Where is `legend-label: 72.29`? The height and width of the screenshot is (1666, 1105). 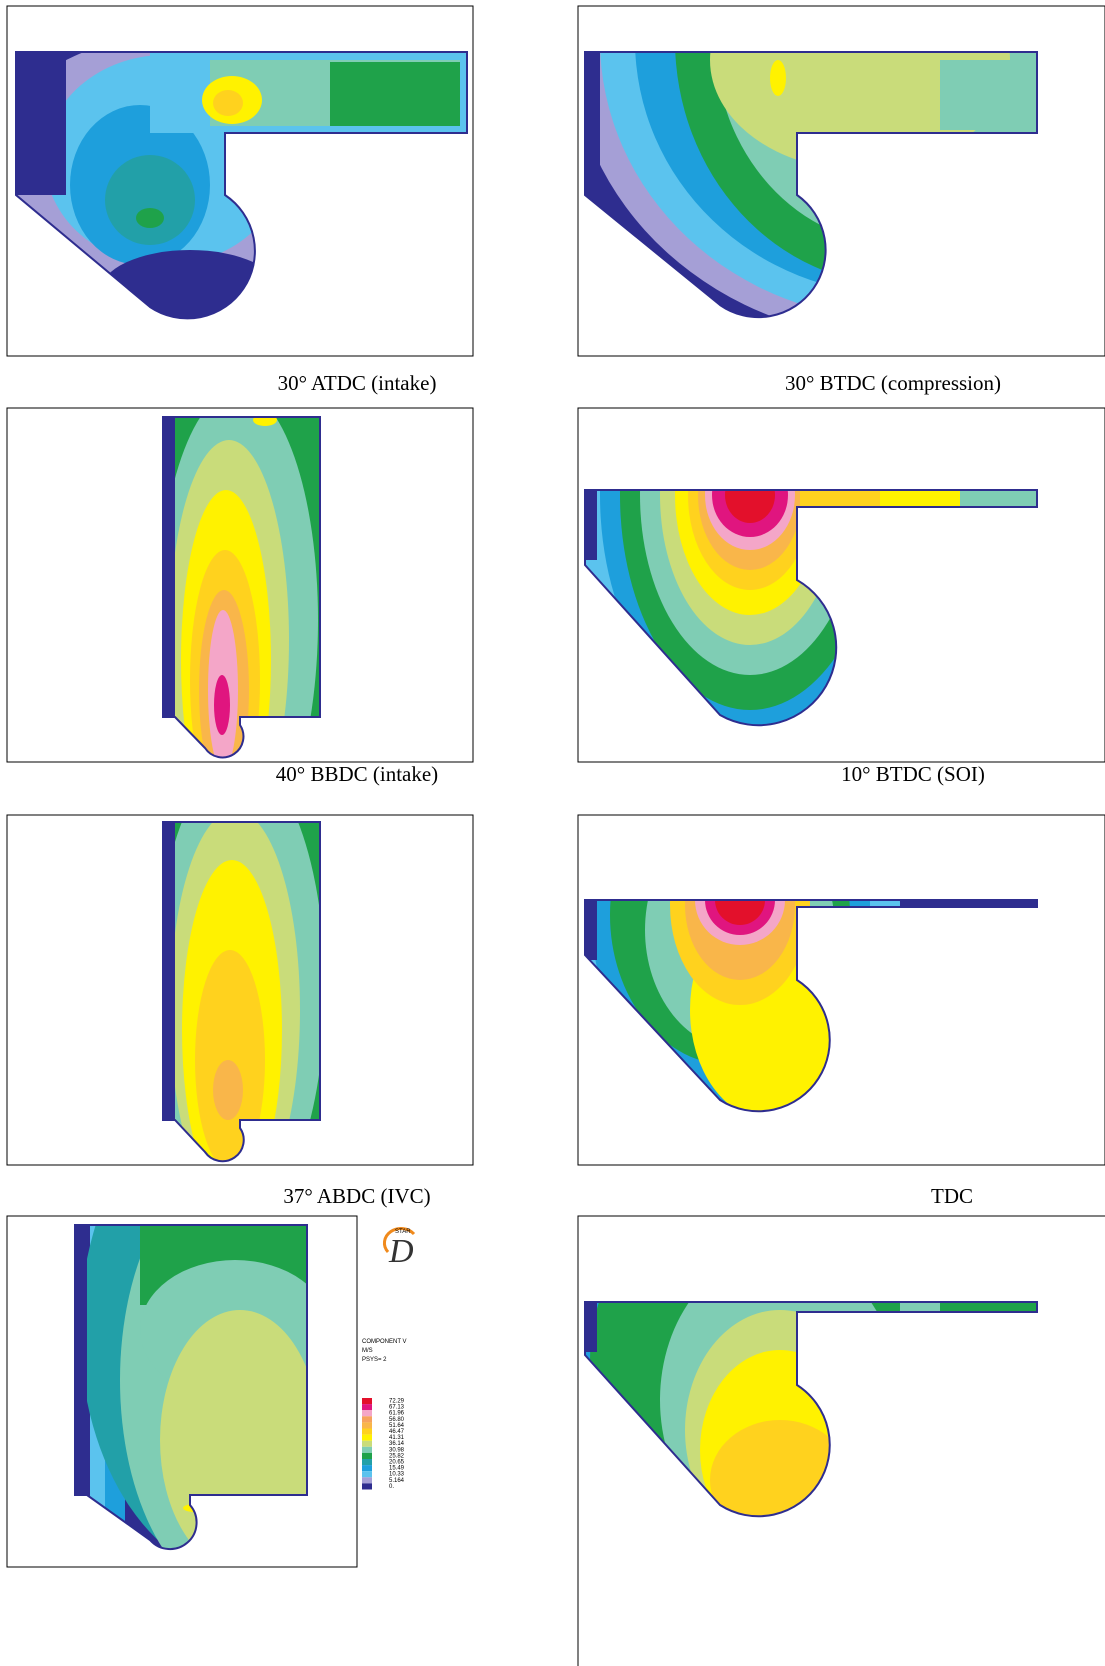 legend-label: 72.29 is located at coordinates (397, 1402).